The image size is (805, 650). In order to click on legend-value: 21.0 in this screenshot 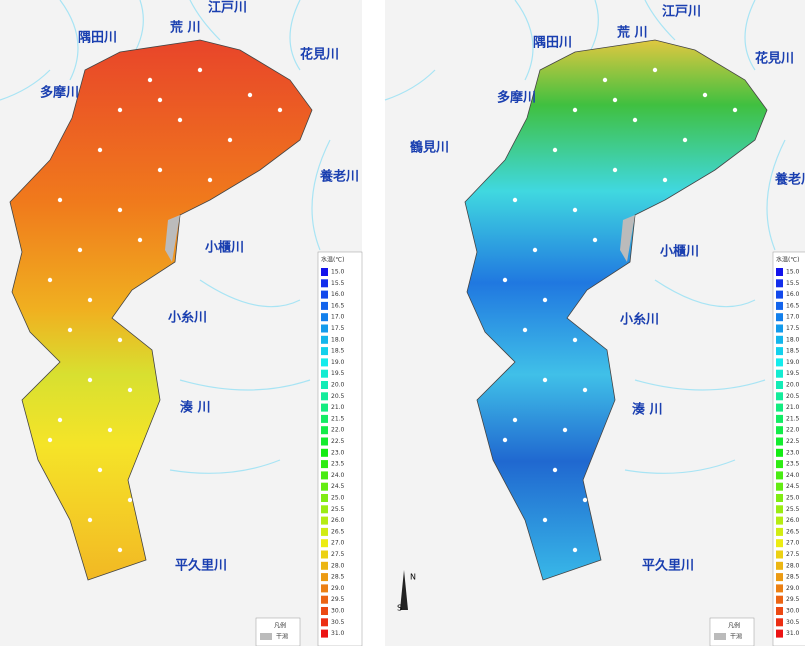, I will do `click(338, 407)`.